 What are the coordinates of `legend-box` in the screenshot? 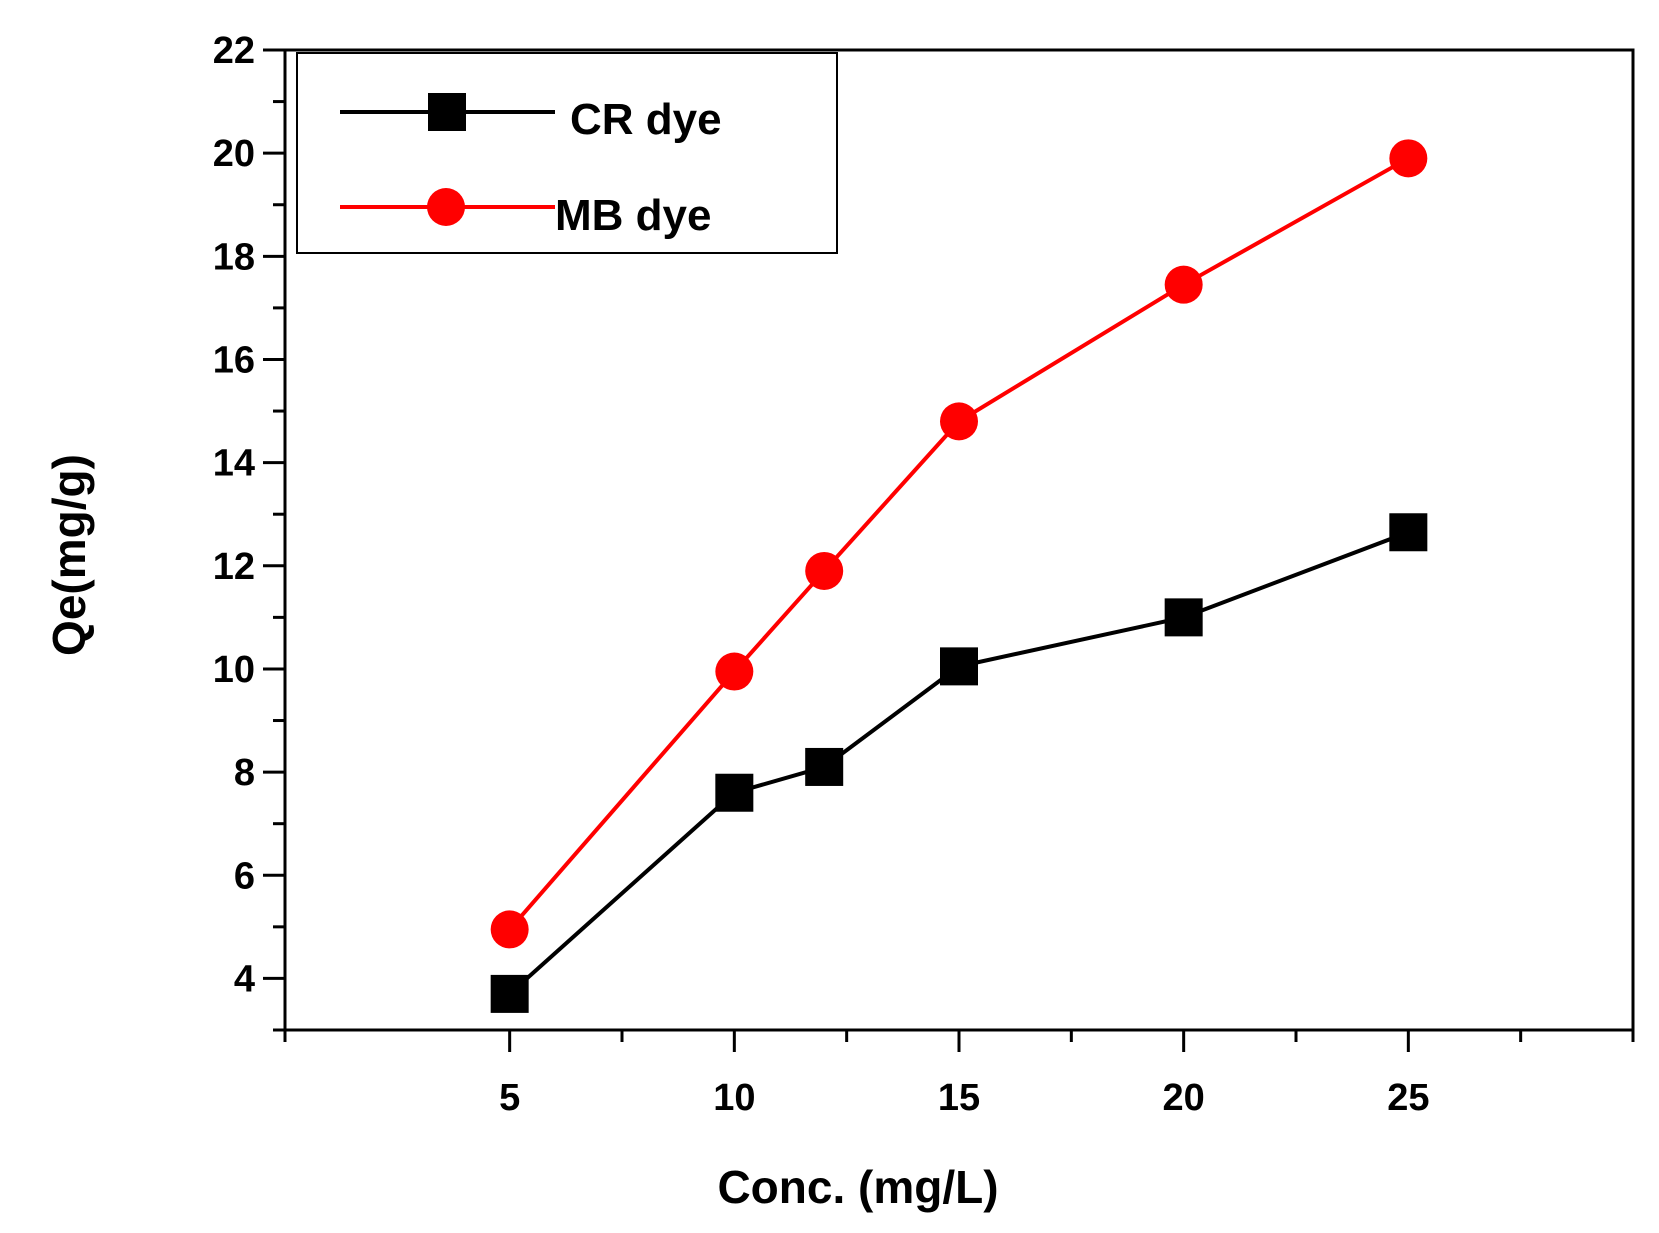 It's located at (567, 153).